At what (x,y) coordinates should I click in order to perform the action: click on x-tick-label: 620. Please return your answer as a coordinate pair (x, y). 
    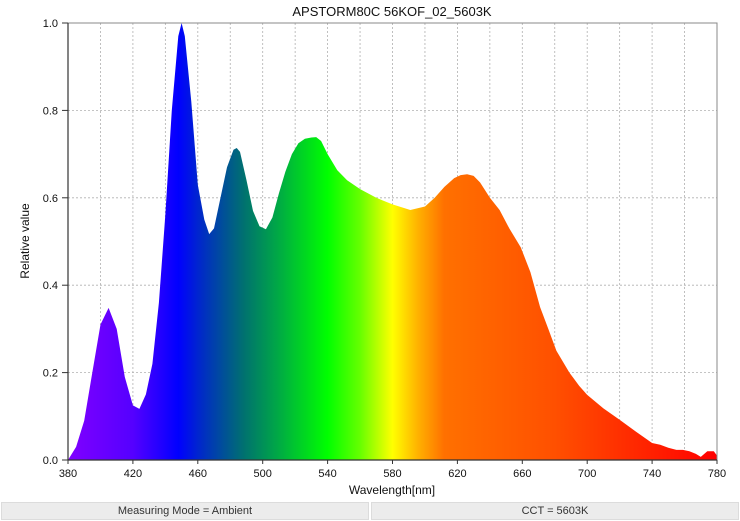
    Looking at the image, I should click on (457, 474).